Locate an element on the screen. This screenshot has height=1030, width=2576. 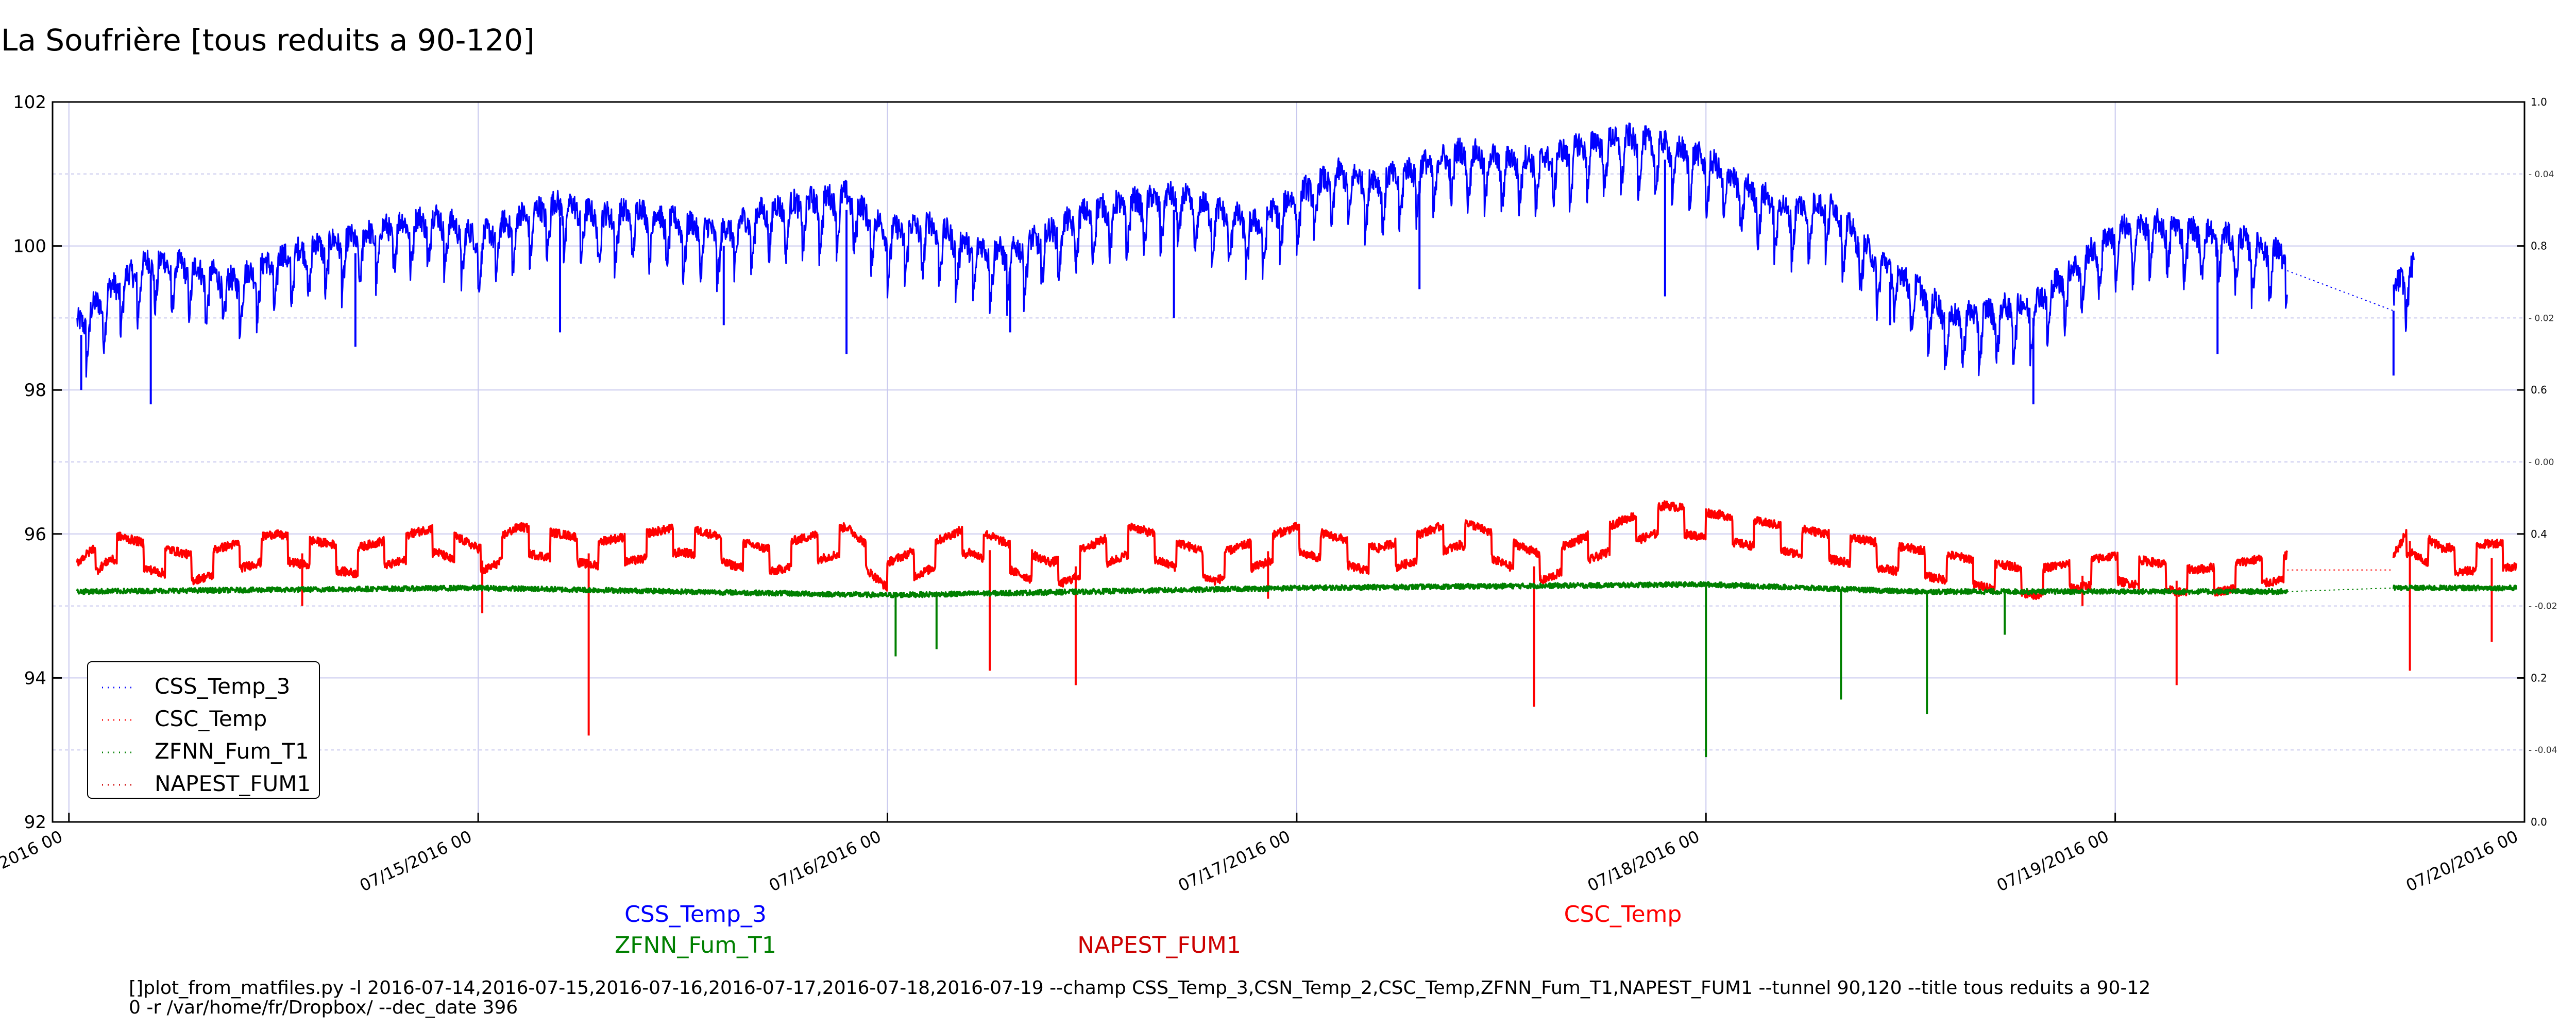
y-right-tick-label-0: 1.0 is located at coordinates (2539, 102).